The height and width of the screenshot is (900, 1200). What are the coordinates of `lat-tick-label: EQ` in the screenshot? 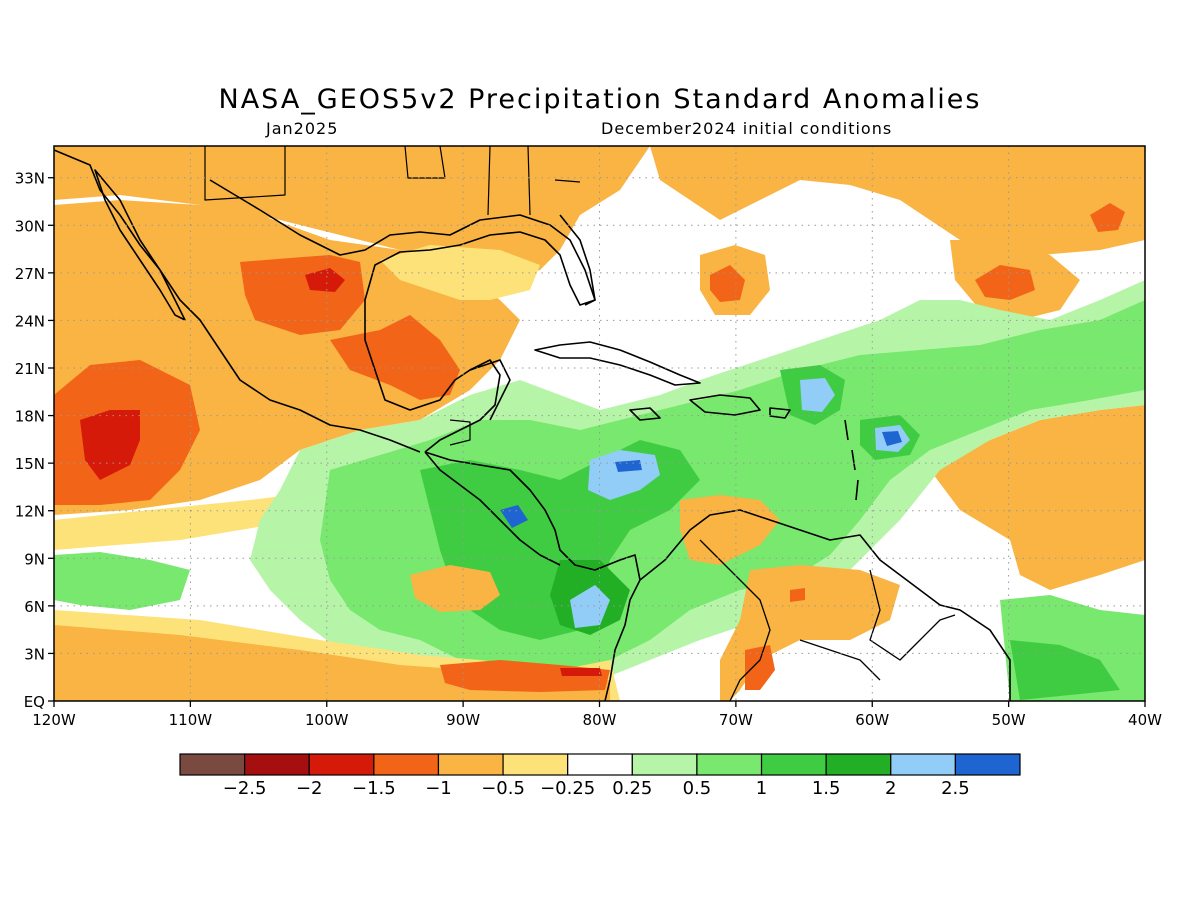 It's located at (34, 702).